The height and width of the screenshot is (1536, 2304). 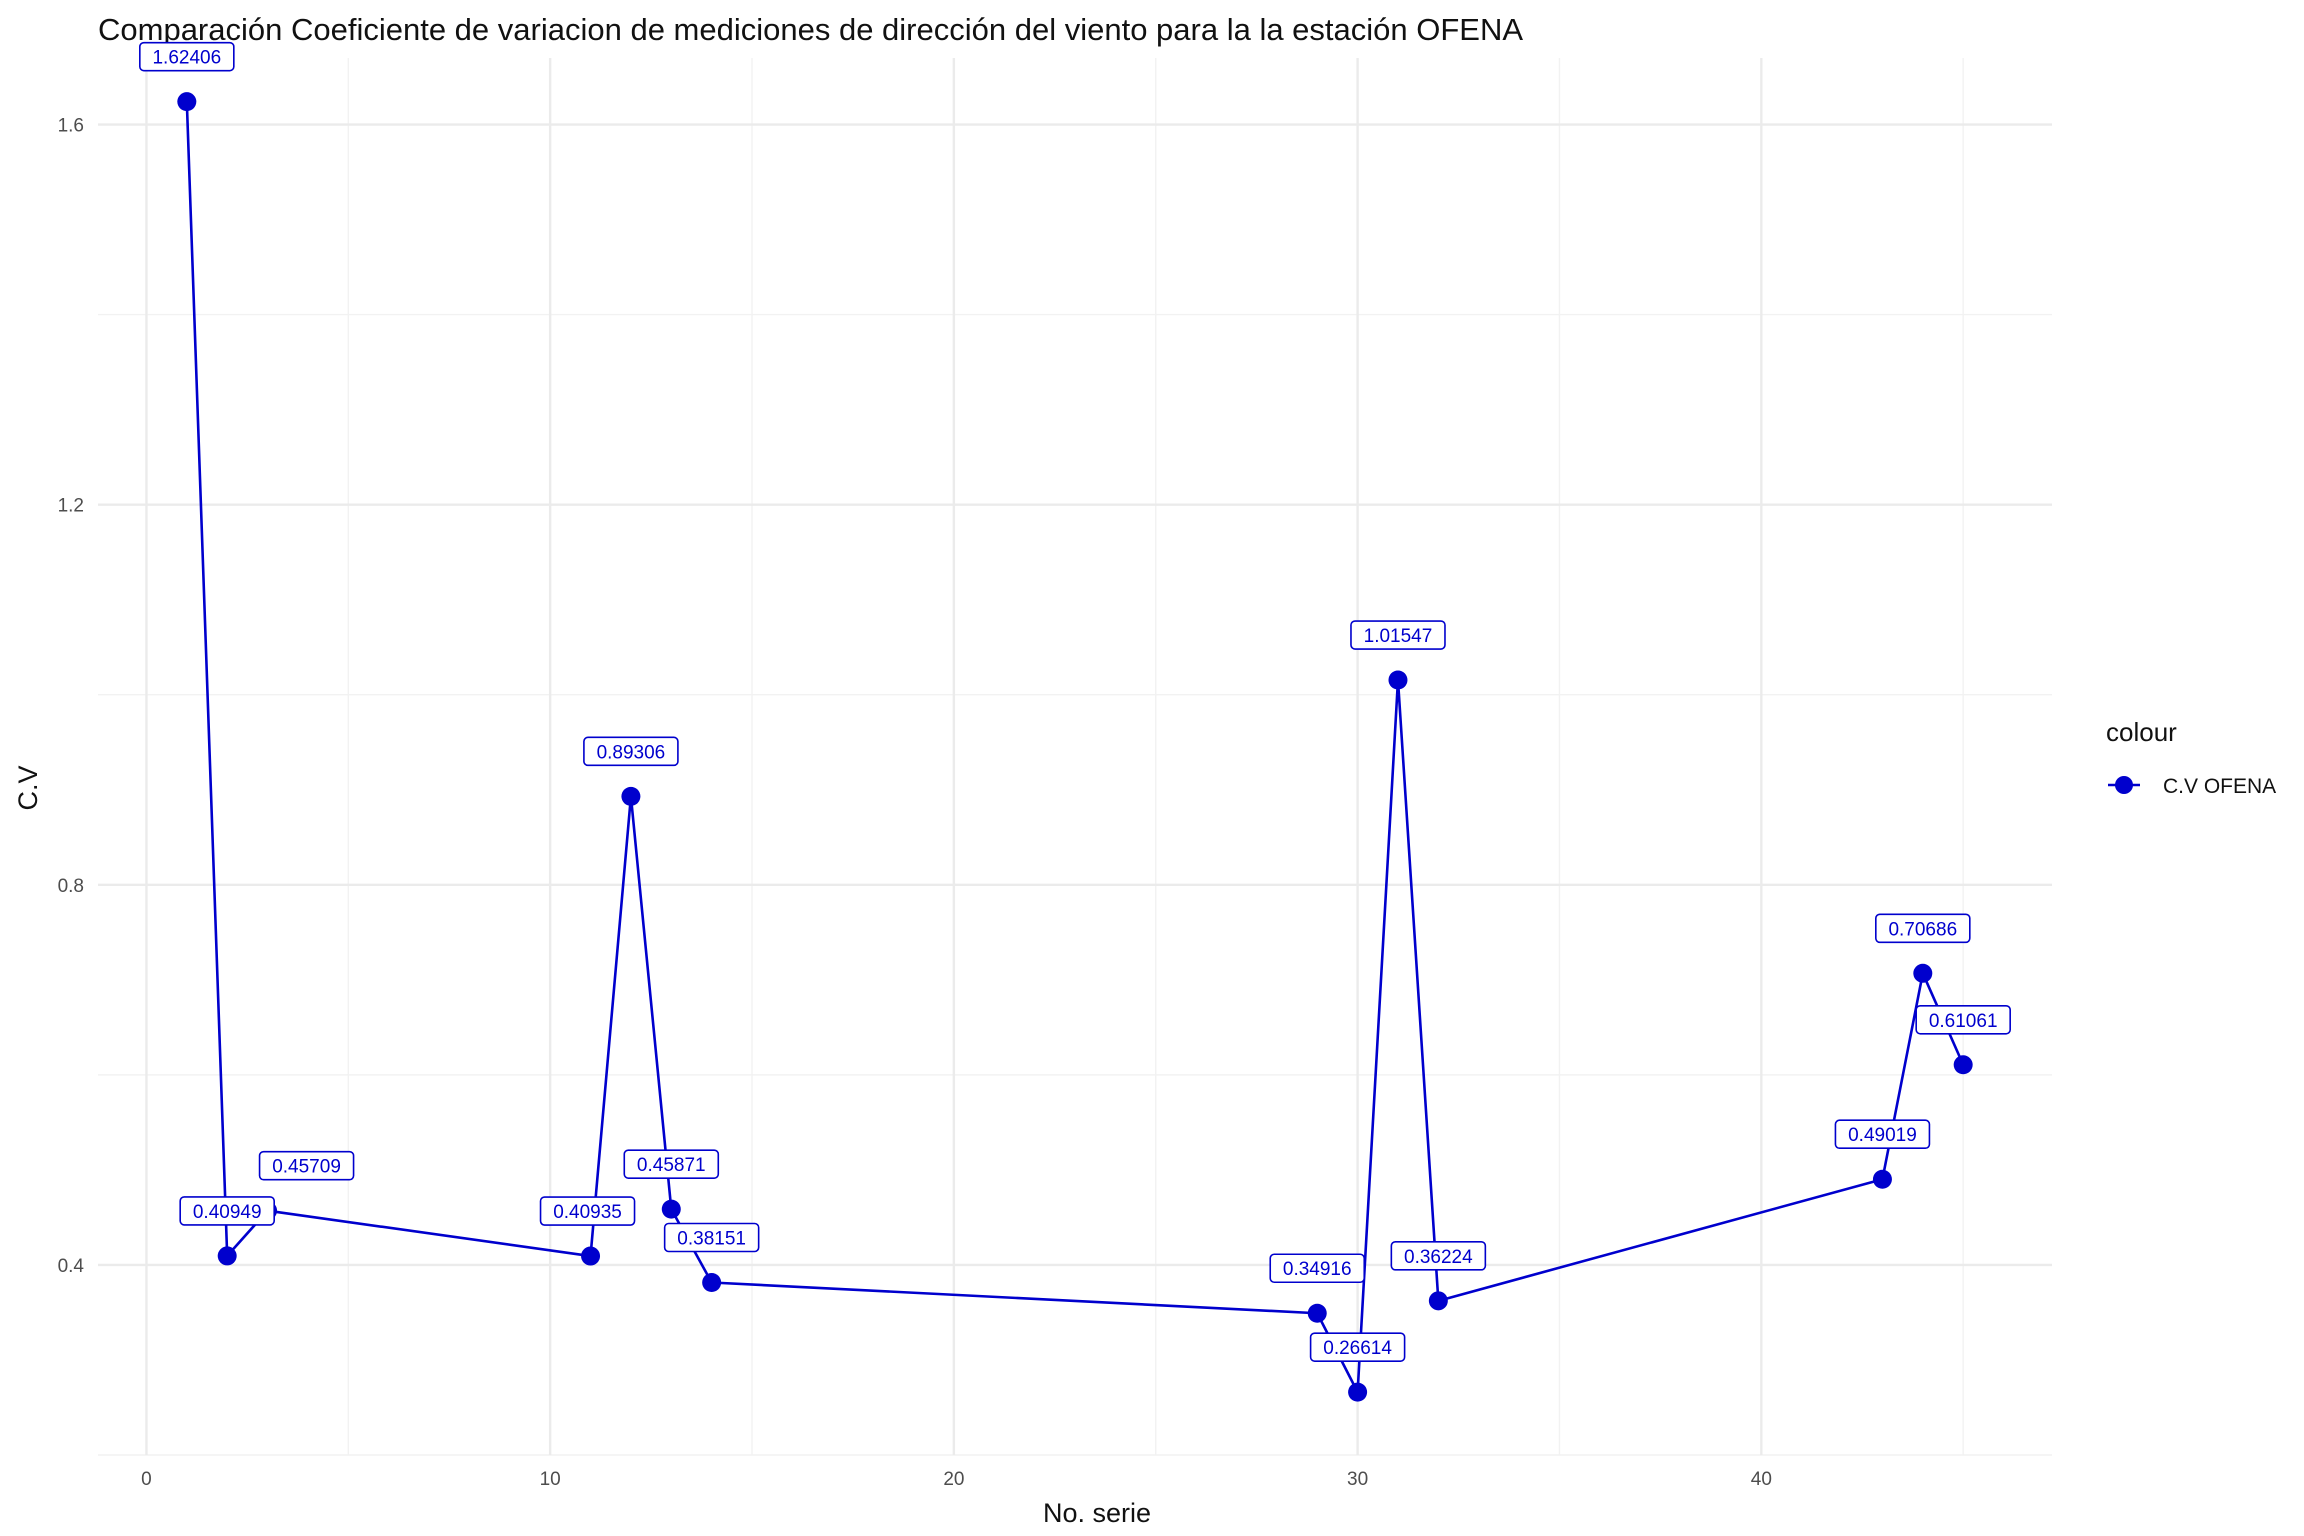 I want to click on data-label: 0.38151, so click(x=711, y=1237).